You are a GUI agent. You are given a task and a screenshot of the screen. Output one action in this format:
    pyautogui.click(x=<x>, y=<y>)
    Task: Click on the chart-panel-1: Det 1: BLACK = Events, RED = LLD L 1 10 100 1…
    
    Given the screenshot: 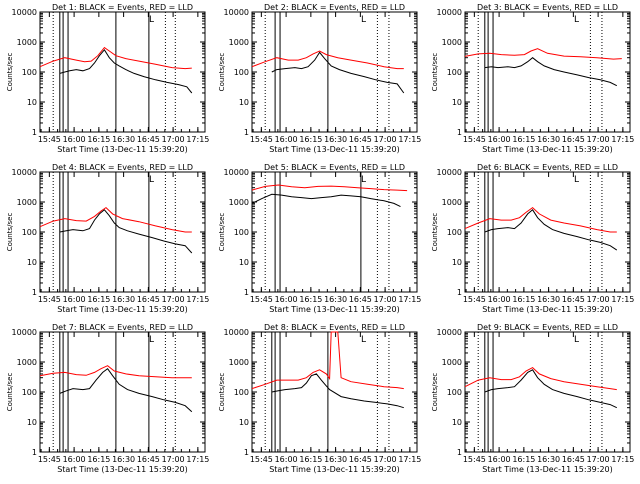 What is the action you would take?
    pyautogui.click(x=107, y=78)
    